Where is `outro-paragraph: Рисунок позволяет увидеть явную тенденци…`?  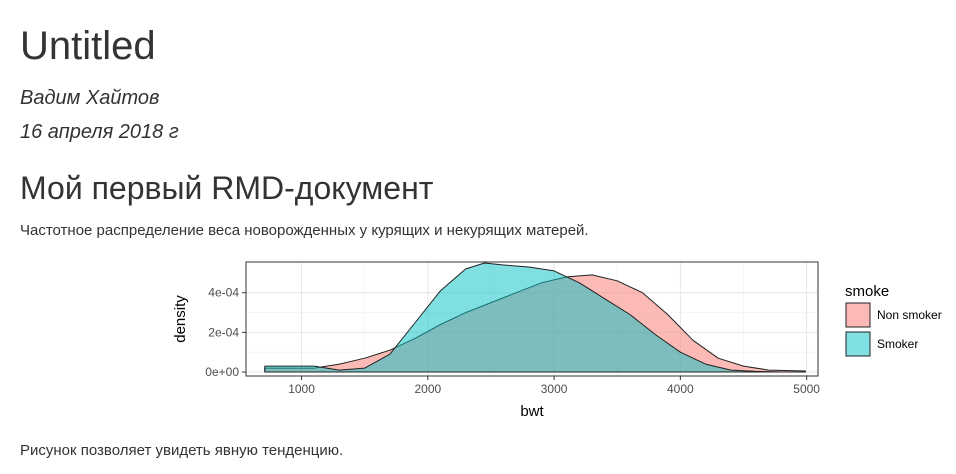
outro-paragraph: Рисунок позволяет увидеть явную тенденци… is located at coordinates (182, 450).